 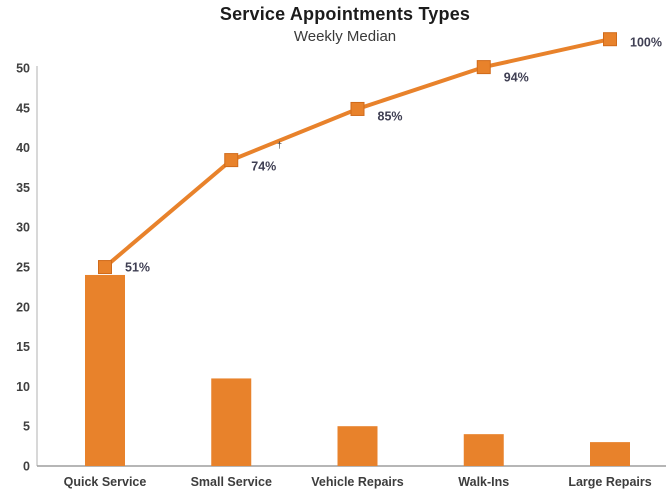 What do you see at coordinates (23, 347) in the screenshot?
I see `y-tick-label: 15` at bounding box center [23, 347].